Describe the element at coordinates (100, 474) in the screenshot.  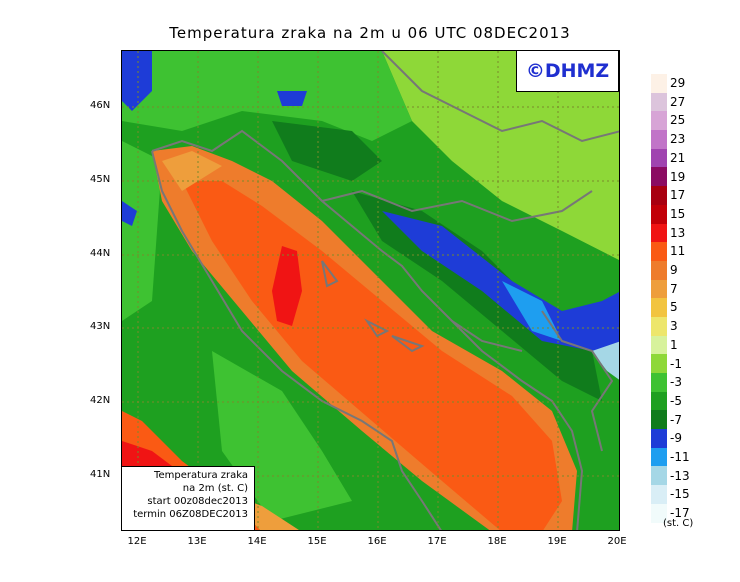
I see `lat-label-41n: 41N` at that location.